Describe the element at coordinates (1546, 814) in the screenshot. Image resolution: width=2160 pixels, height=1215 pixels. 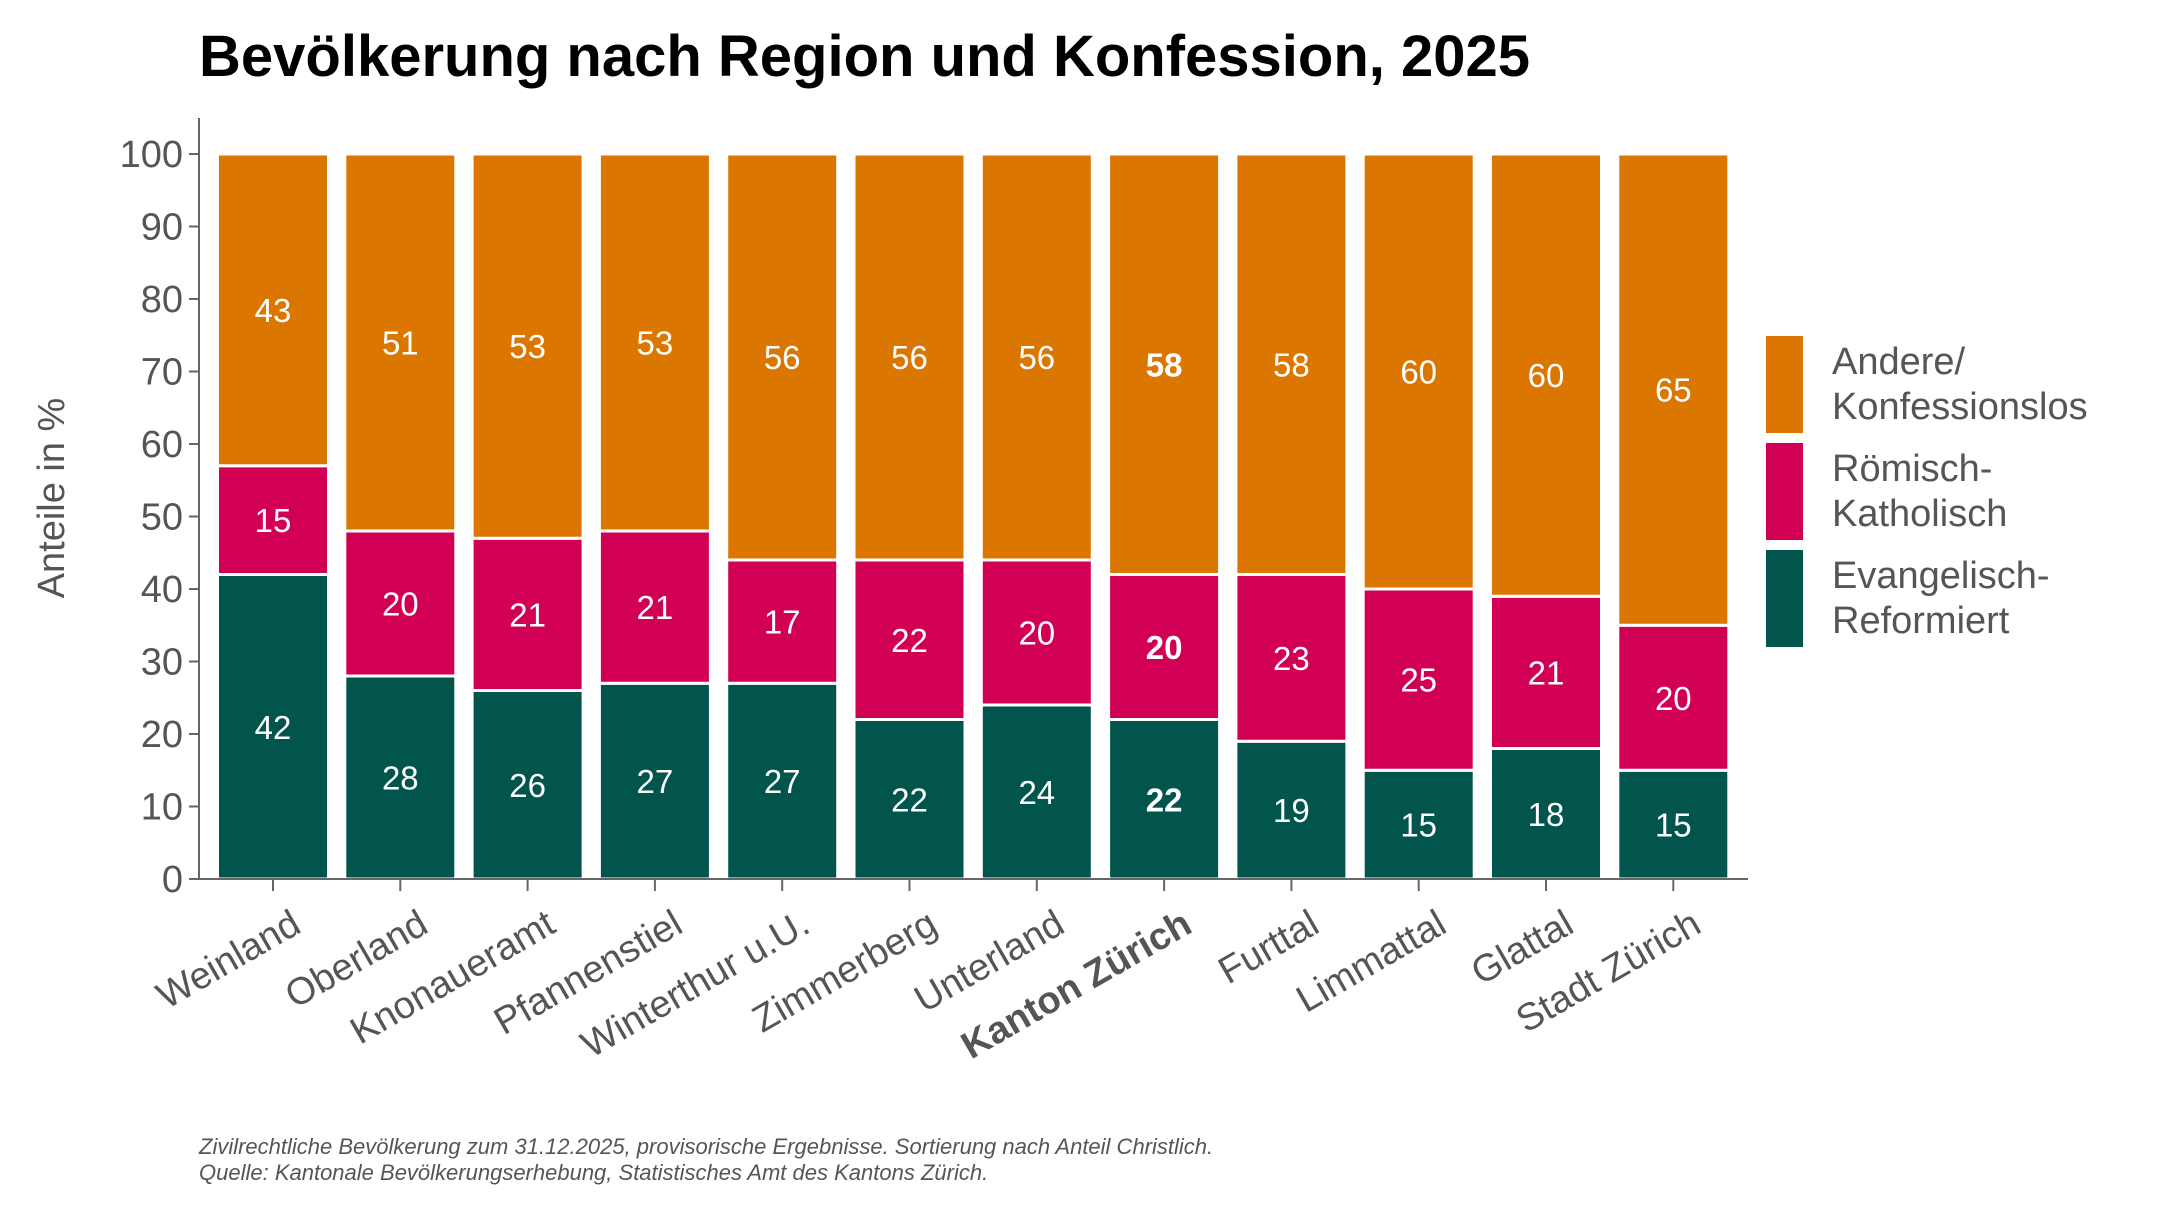
I see `data-label: 18` at that location.